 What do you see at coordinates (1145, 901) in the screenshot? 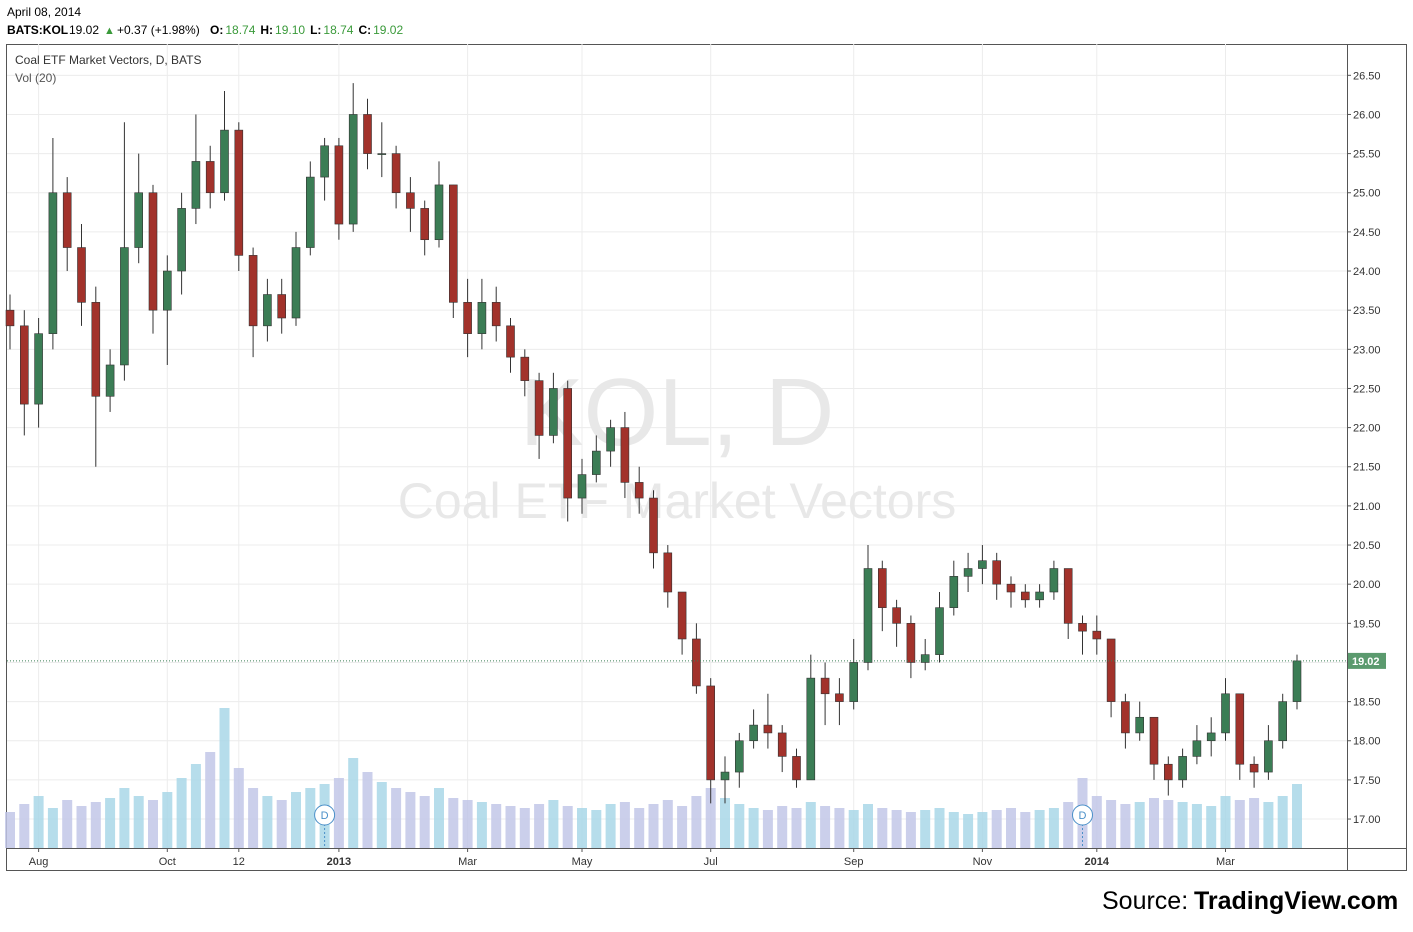
I see `source-prefix: Source:` at bounding box center [1145, 901].